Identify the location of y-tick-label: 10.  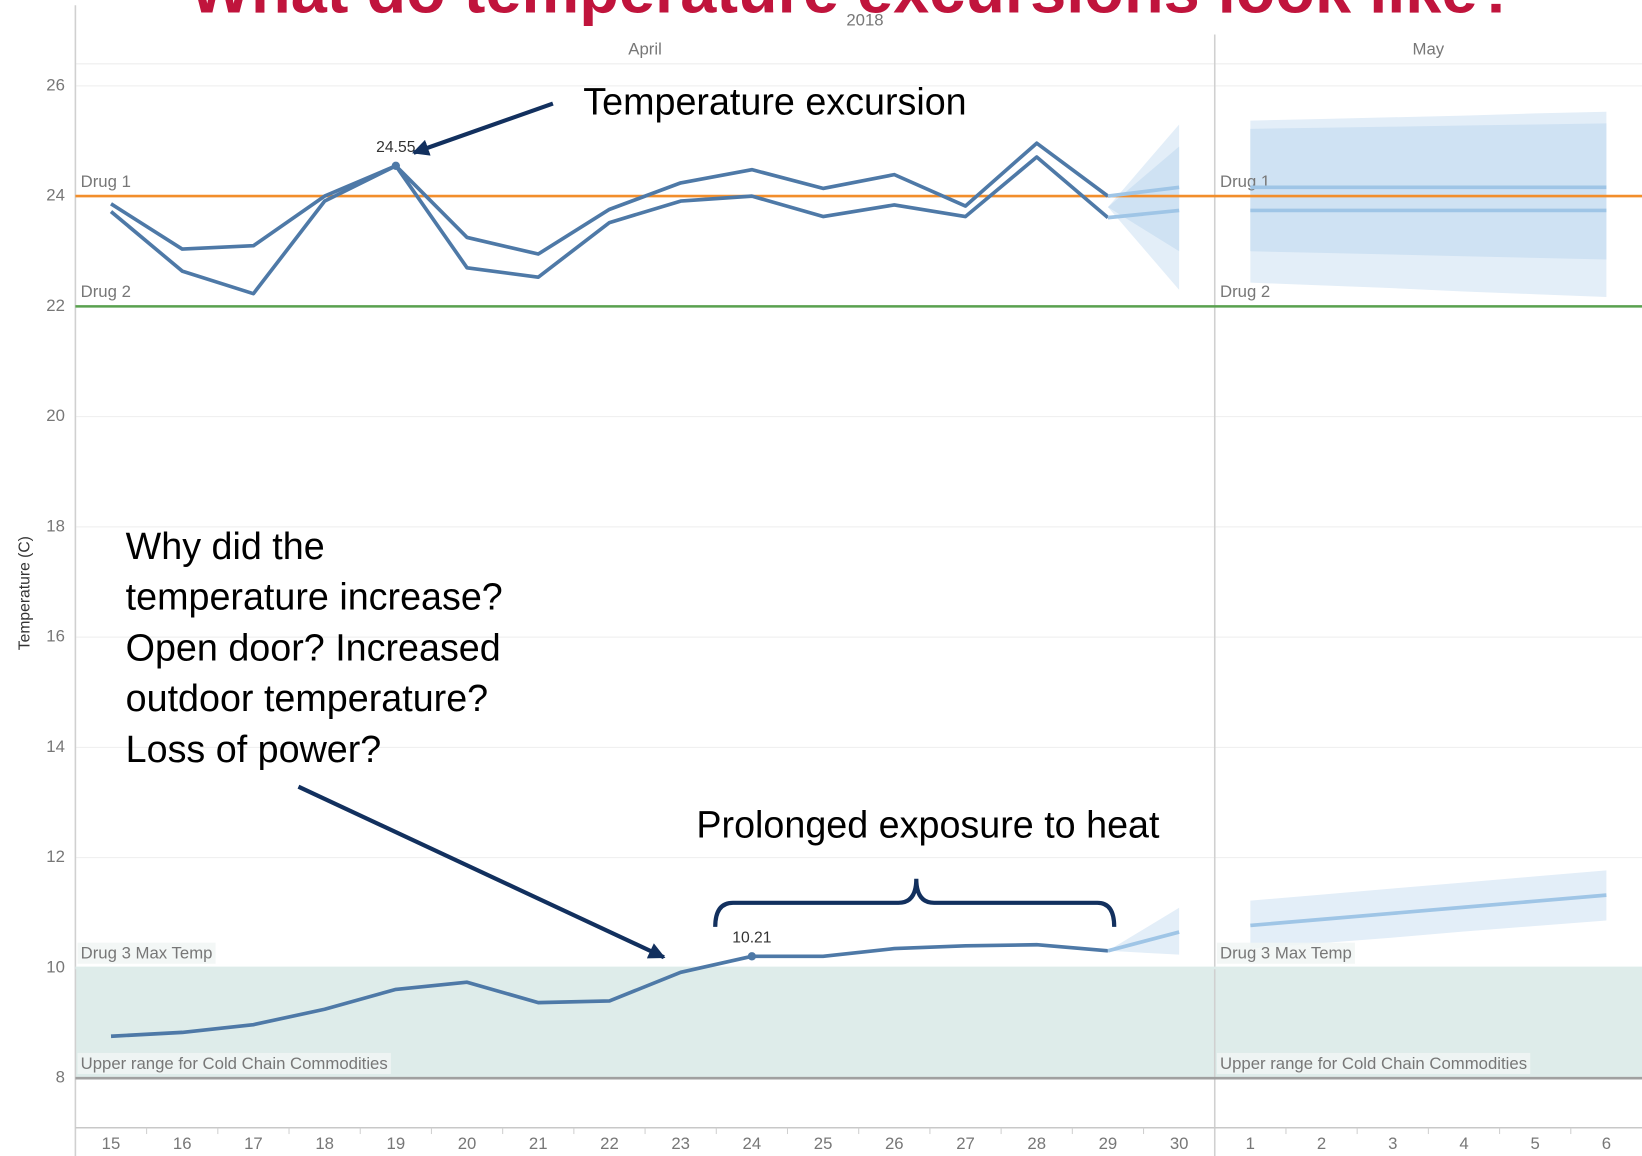
(55, 966).